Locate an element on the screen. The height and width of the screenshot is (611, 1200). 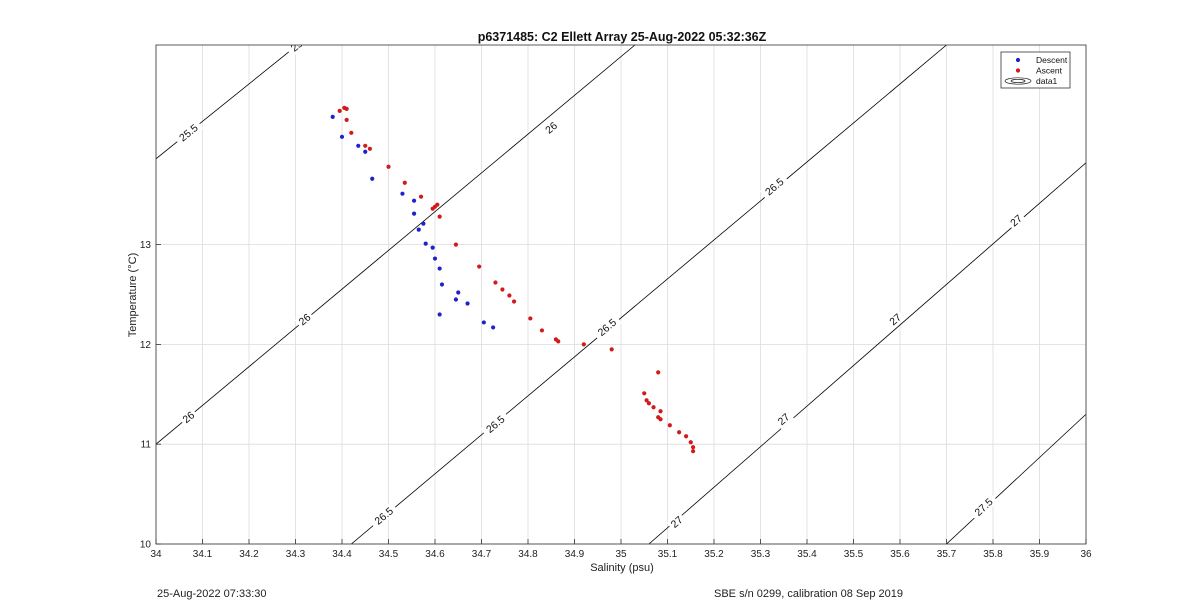
y-tick-label: 10 is located at coordinates (146, 545).